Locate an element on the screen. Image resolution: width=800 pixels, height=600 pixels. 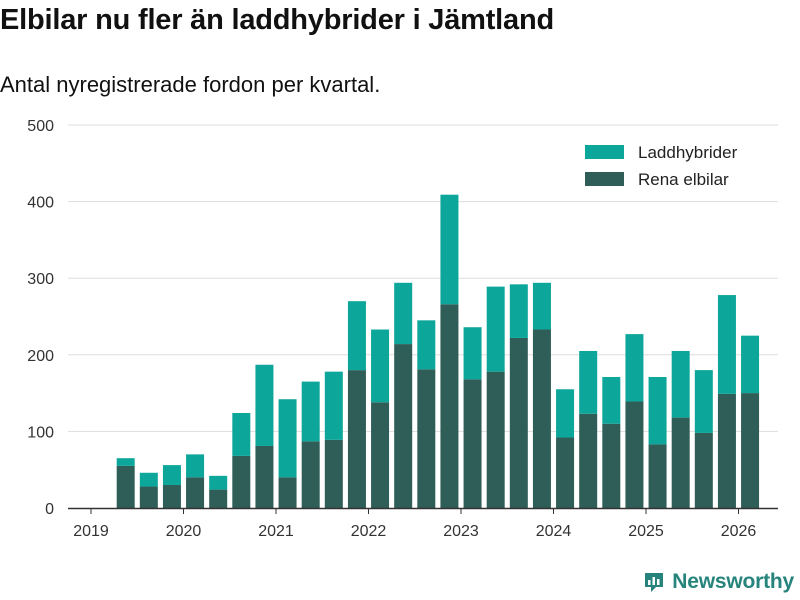
y-tick-label: 300 is located at coordinates (40, 279).